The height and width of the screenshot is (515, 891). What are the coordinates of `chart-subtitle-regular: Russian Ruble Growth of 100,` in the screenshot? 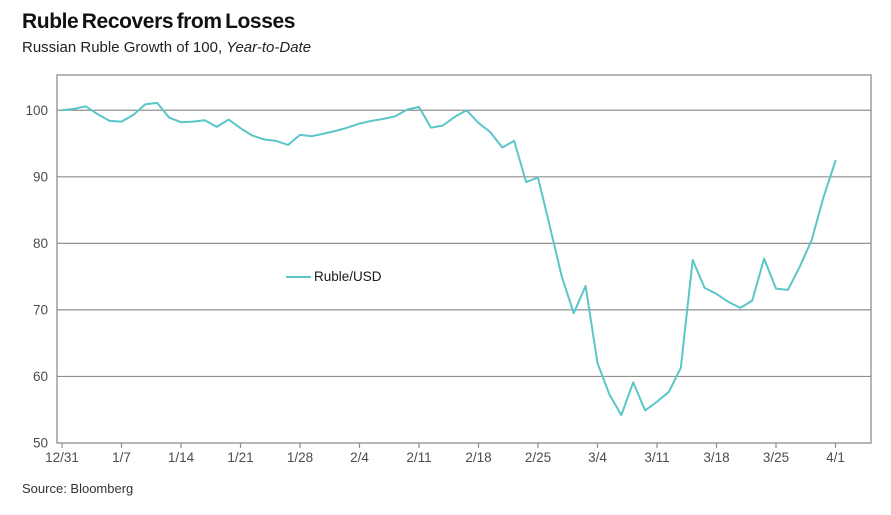 It's located at (124, 47).